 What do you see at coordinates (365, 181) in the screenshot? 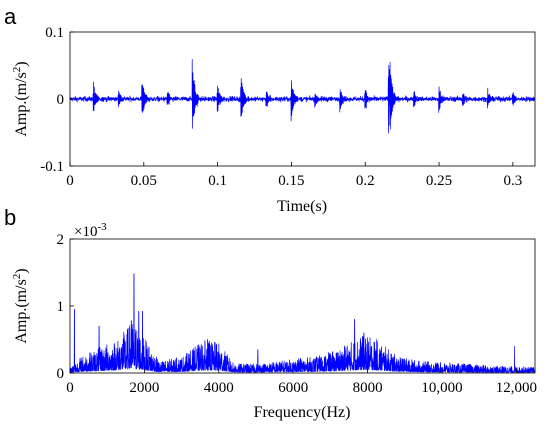
I see `panel-a-x-tick-label: 0.2` at bounding box center [365, 181].